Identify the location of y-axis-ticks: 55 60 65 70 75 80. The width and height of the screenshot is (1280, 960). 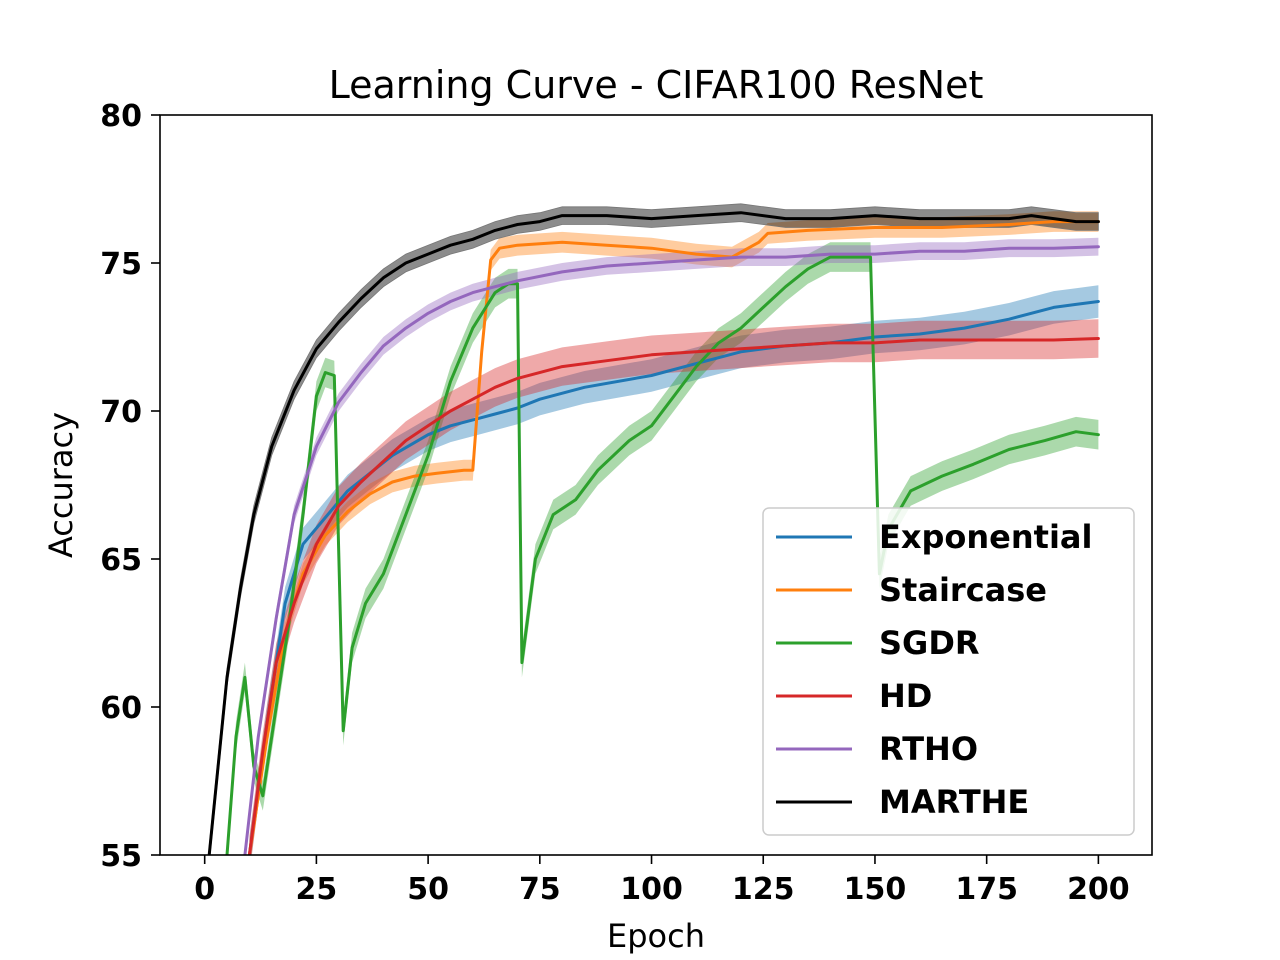
(130, 486).